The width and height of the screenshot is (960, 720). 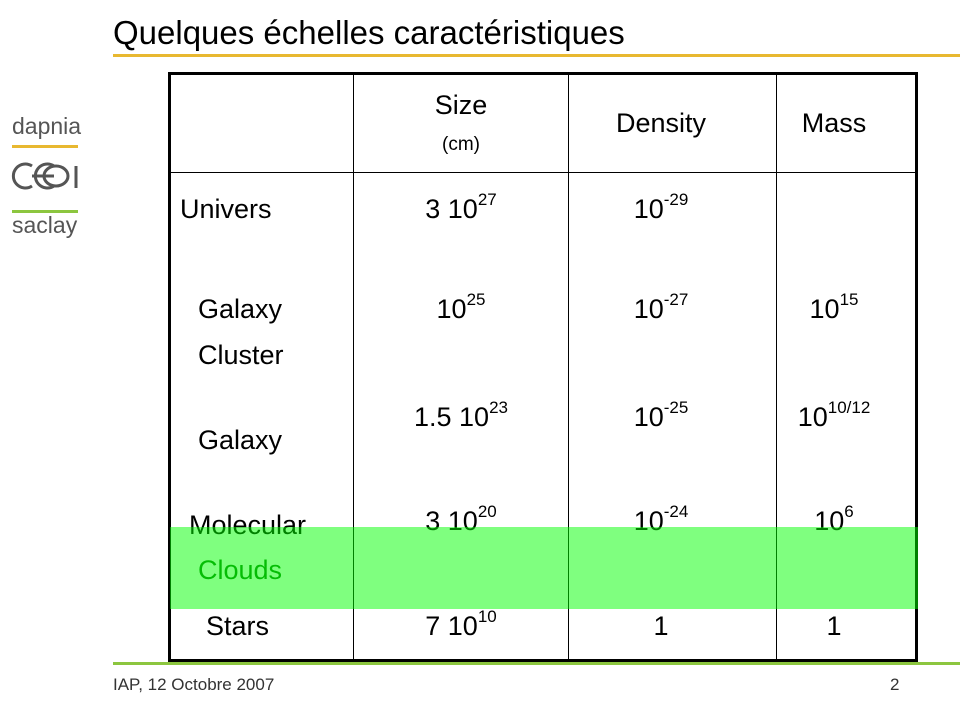 What do you see at coordinates (895, 684) in the screenshot?
I see `page-number: 2` at bounding box center [895, 684].